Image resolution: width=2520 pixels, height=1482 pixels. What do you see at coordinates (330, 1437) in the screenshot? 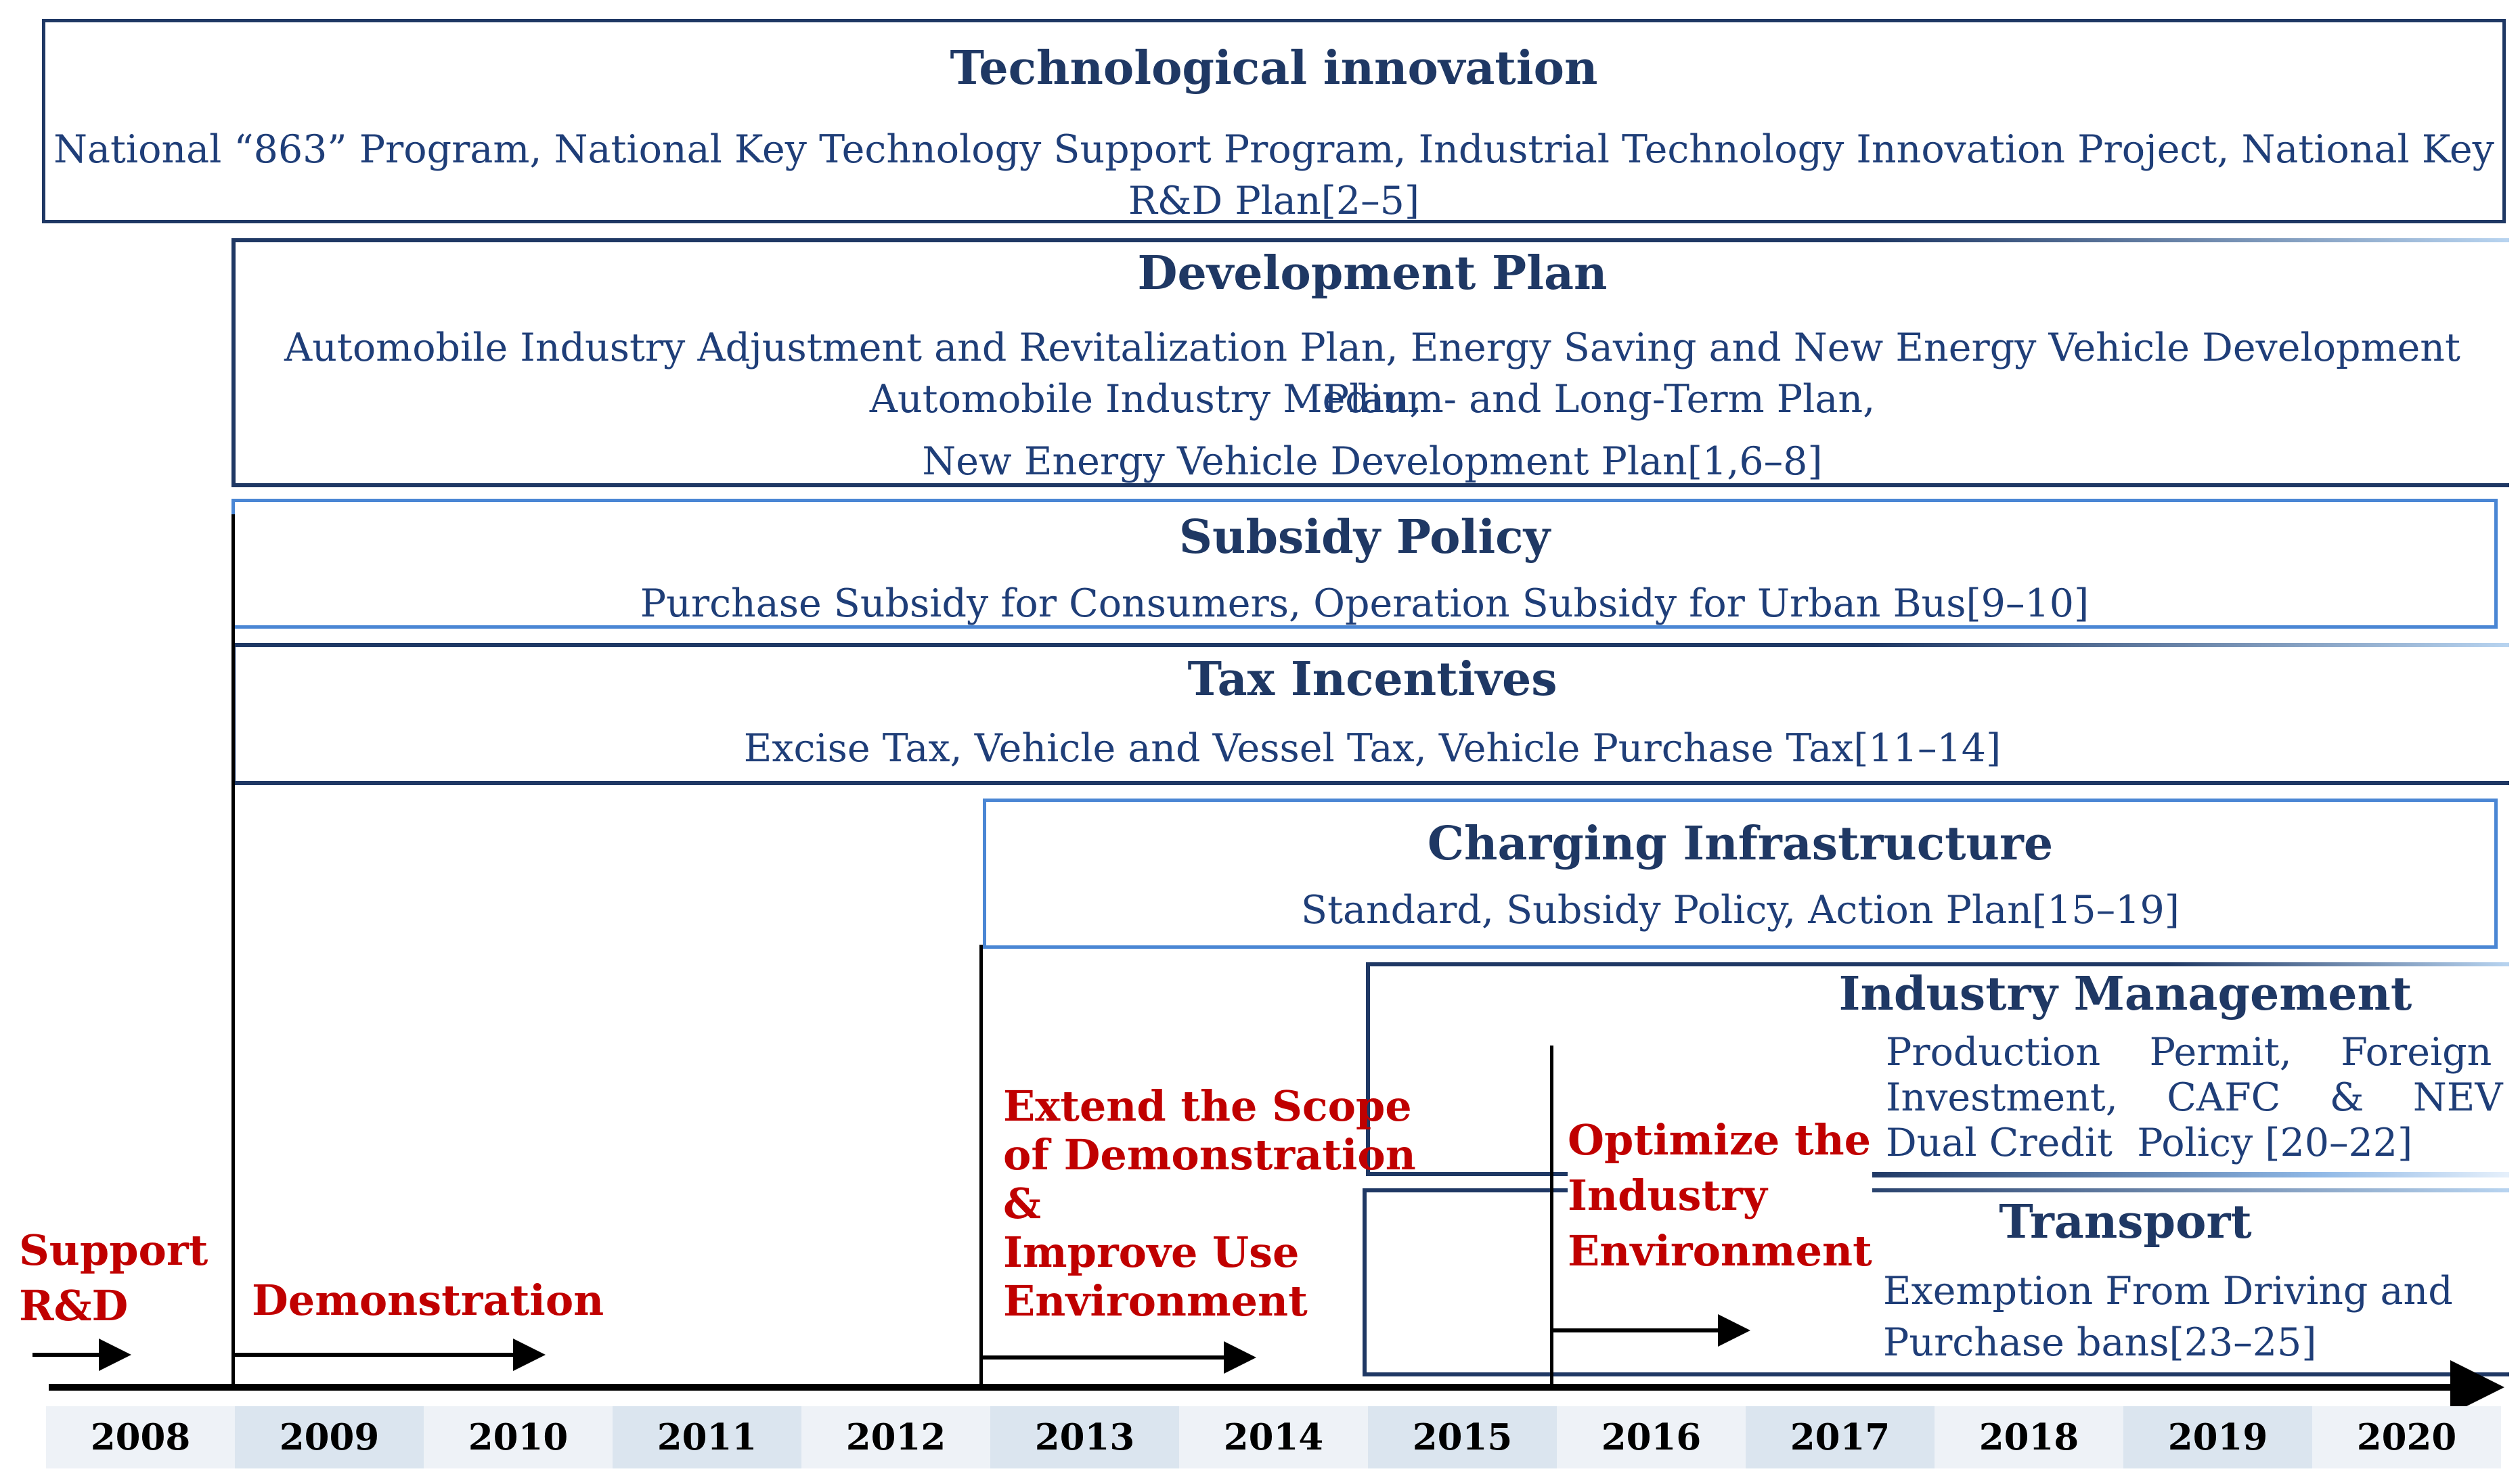
I see `year-cell-2009: 2009` at bounding box center [330, 1437].